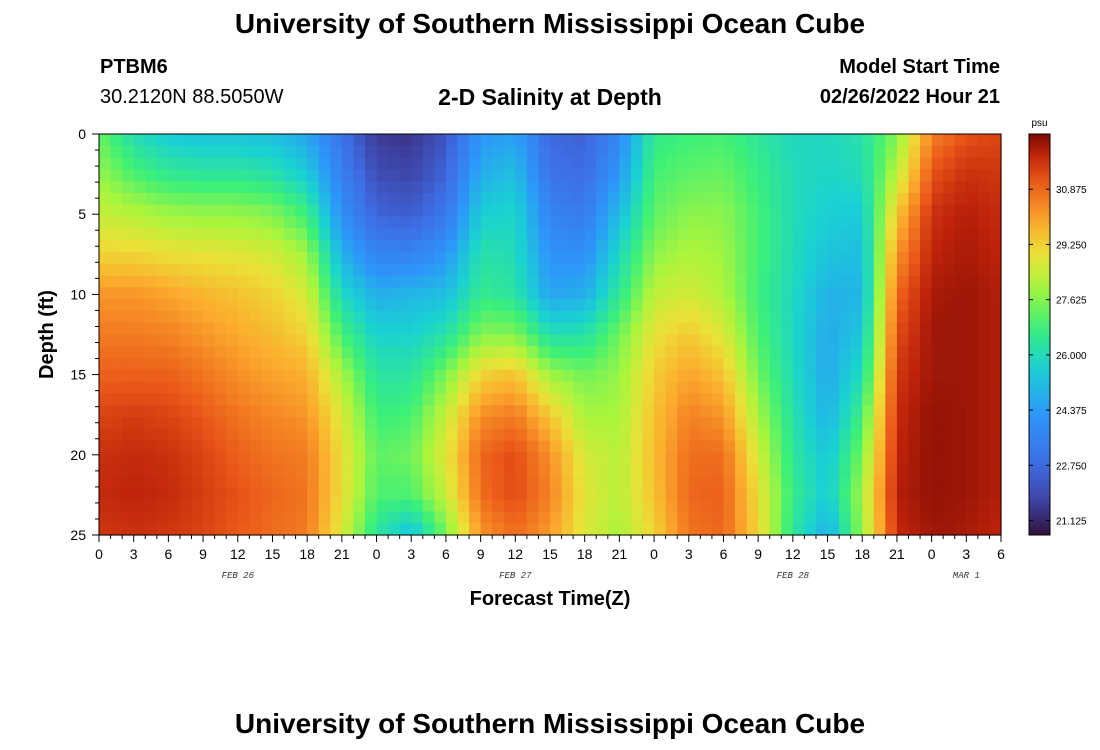 Image resolution: width=1100 pixels, height=750 pixels. What do you see at coordinates (47, 334) in the screenshot?
I see `y-axis-title: Depth (ft)` at bounding box center [47, 334].